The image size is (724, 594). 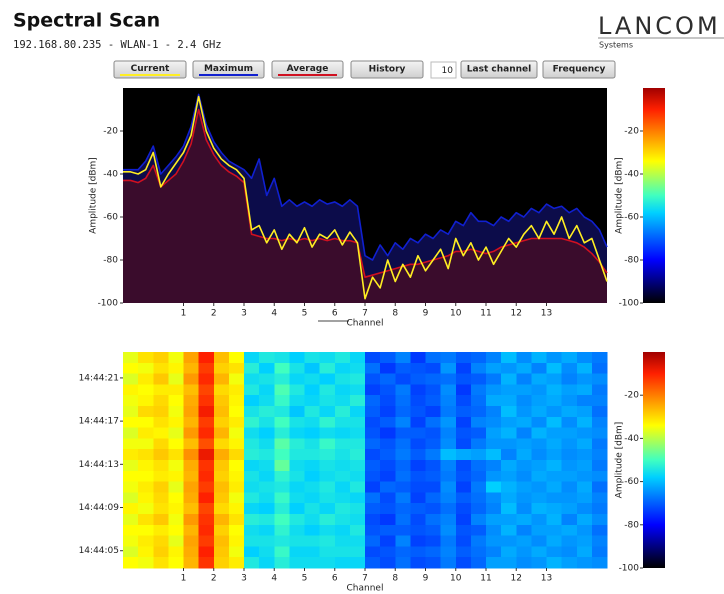 What do you see at coordinates (94, 195) in the screenshot?
I see `y-axis-label: Amplitude [dBm]` at bounding box center [94, 195].